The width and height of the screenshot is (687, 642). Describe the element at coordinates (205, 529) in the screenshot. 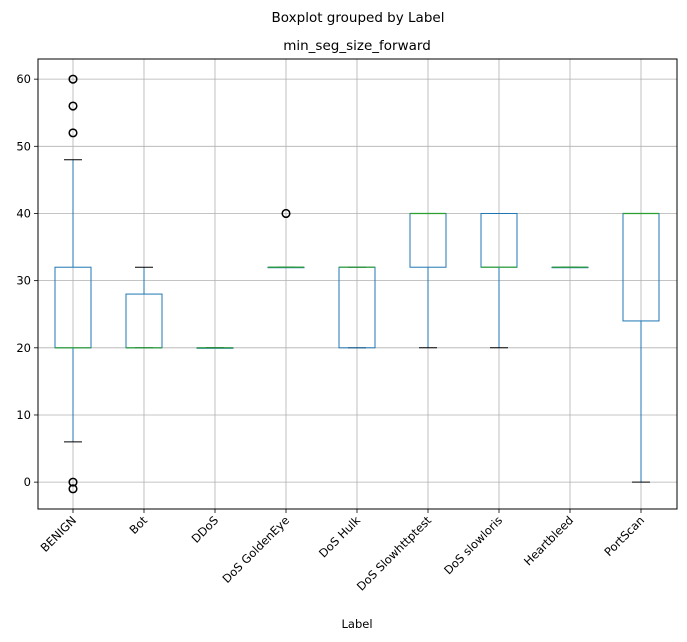

I see `x-tick-label: DDoS` at that location.